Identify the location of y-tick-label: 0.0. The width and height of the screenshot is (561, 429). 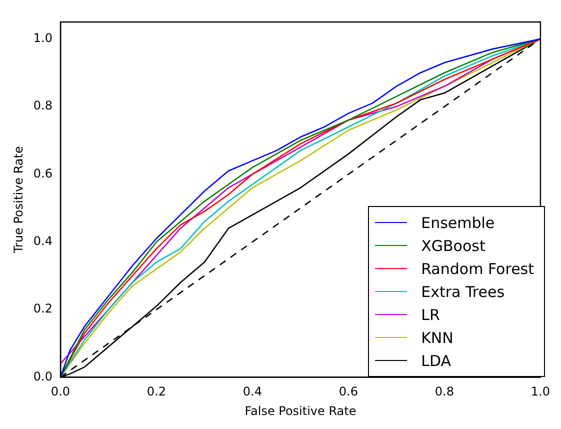
(42, 376).